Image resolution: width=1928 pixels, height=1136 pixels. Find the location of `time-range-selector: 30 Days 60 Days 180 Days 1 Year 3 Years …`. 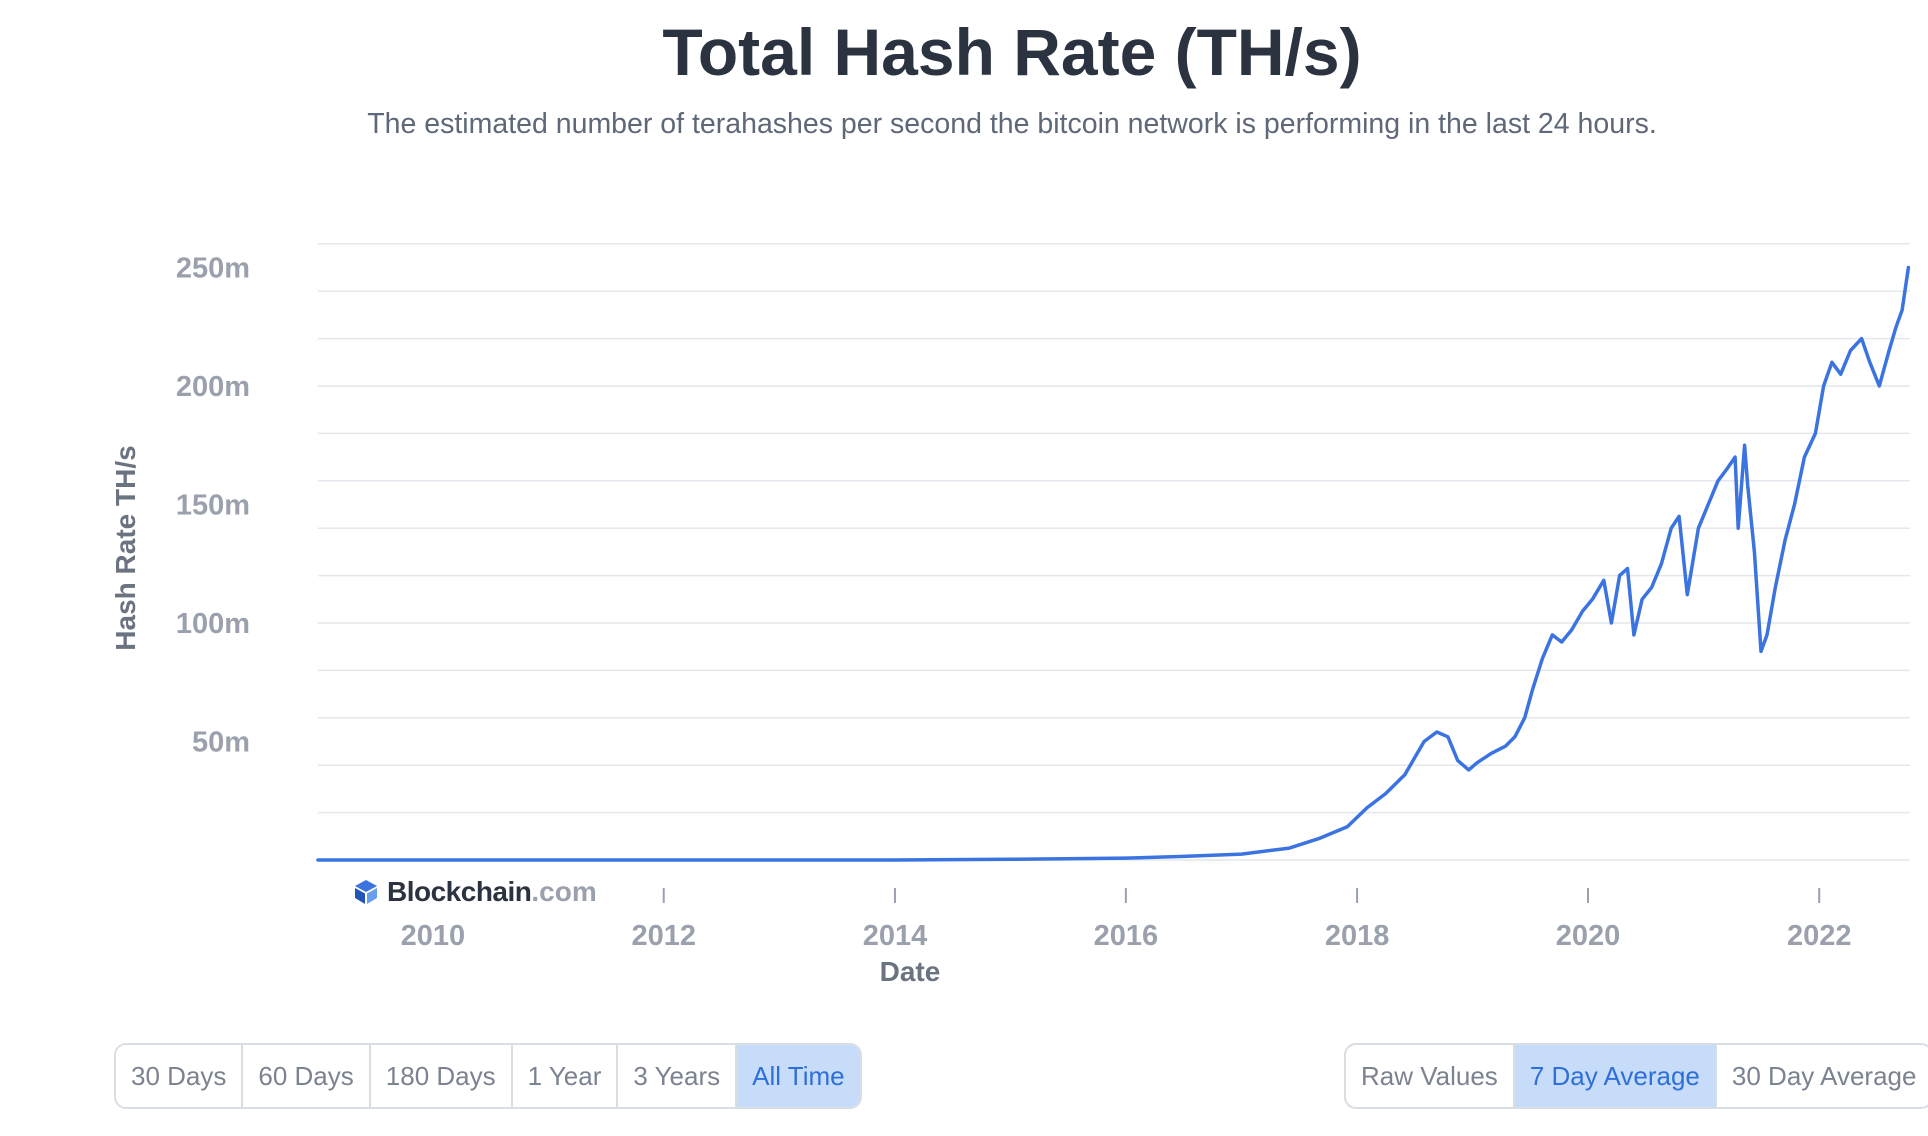

time-range-selector: 30 Days 60 Days 180 Days 1 Year 3 Years … is located at coordinates (488, 1076).